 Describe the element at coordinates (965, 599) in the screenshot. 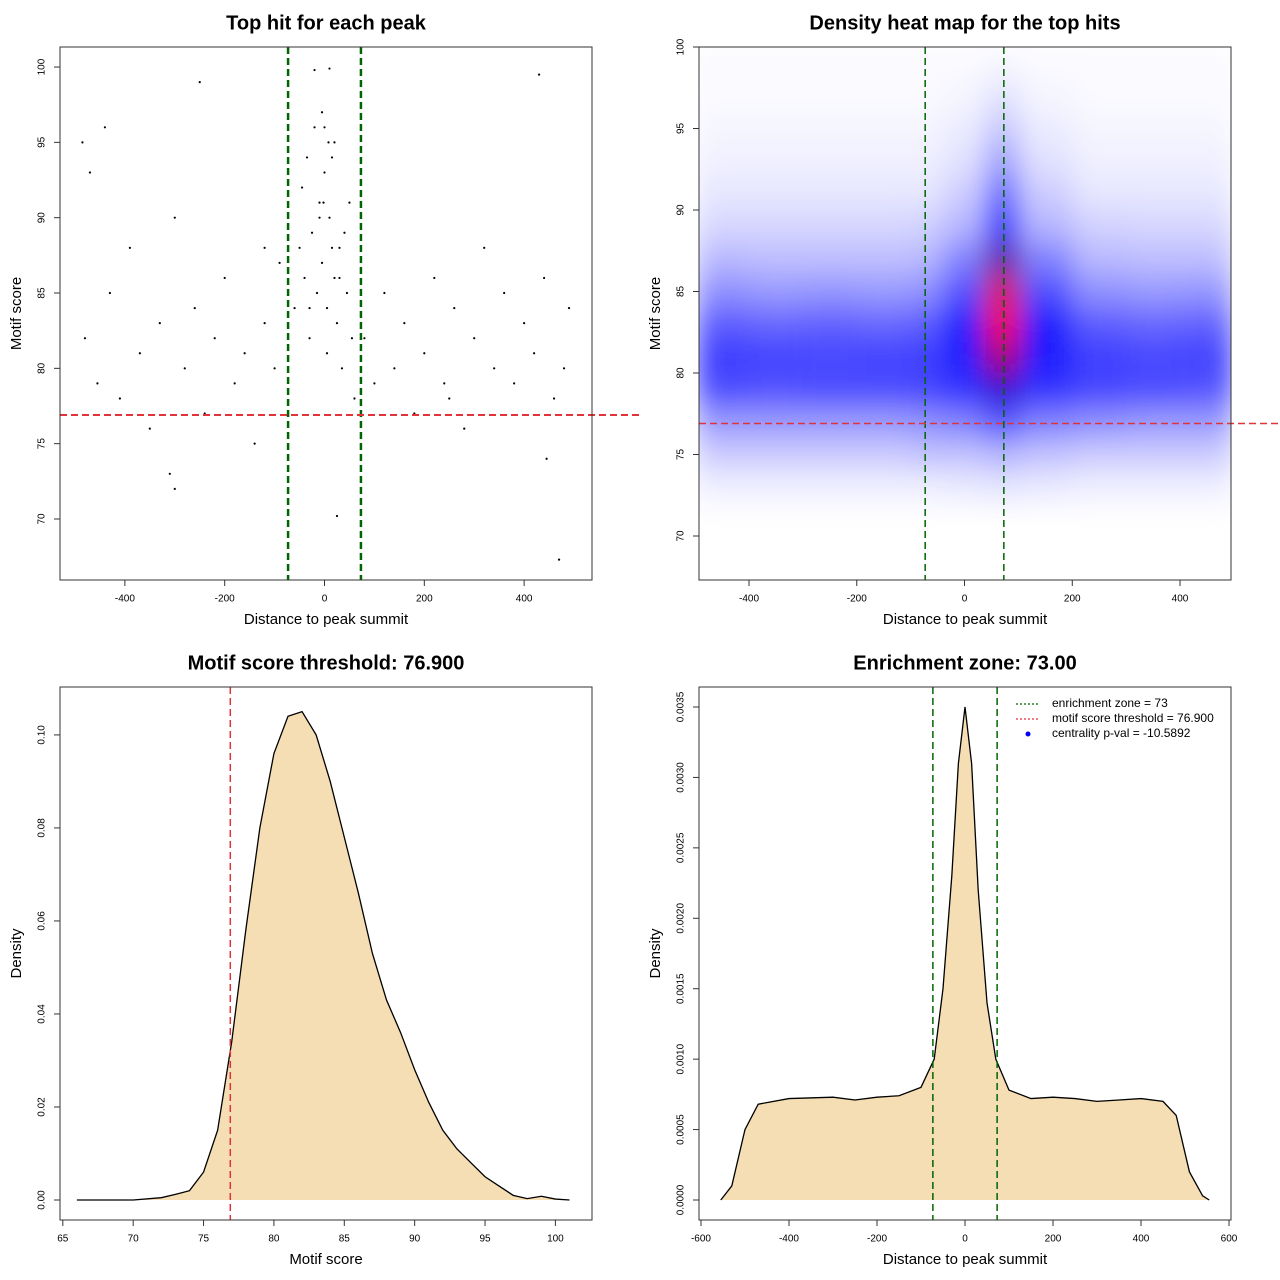

I see `x-tick-label: 0` at that location.